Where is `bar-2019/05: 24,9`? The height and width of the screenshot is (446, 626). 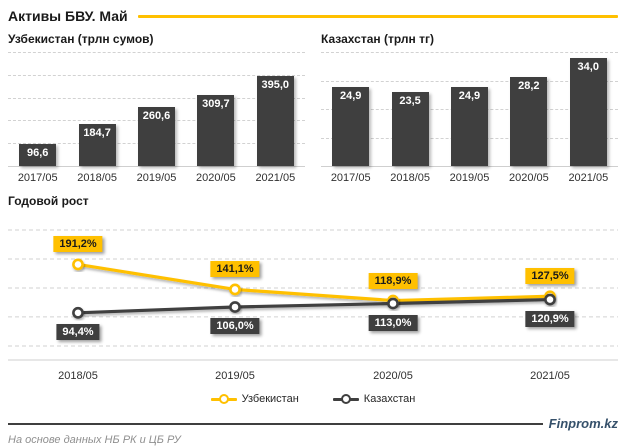 bar-2019/05: 24,9 is located at coordinates (469, 126).